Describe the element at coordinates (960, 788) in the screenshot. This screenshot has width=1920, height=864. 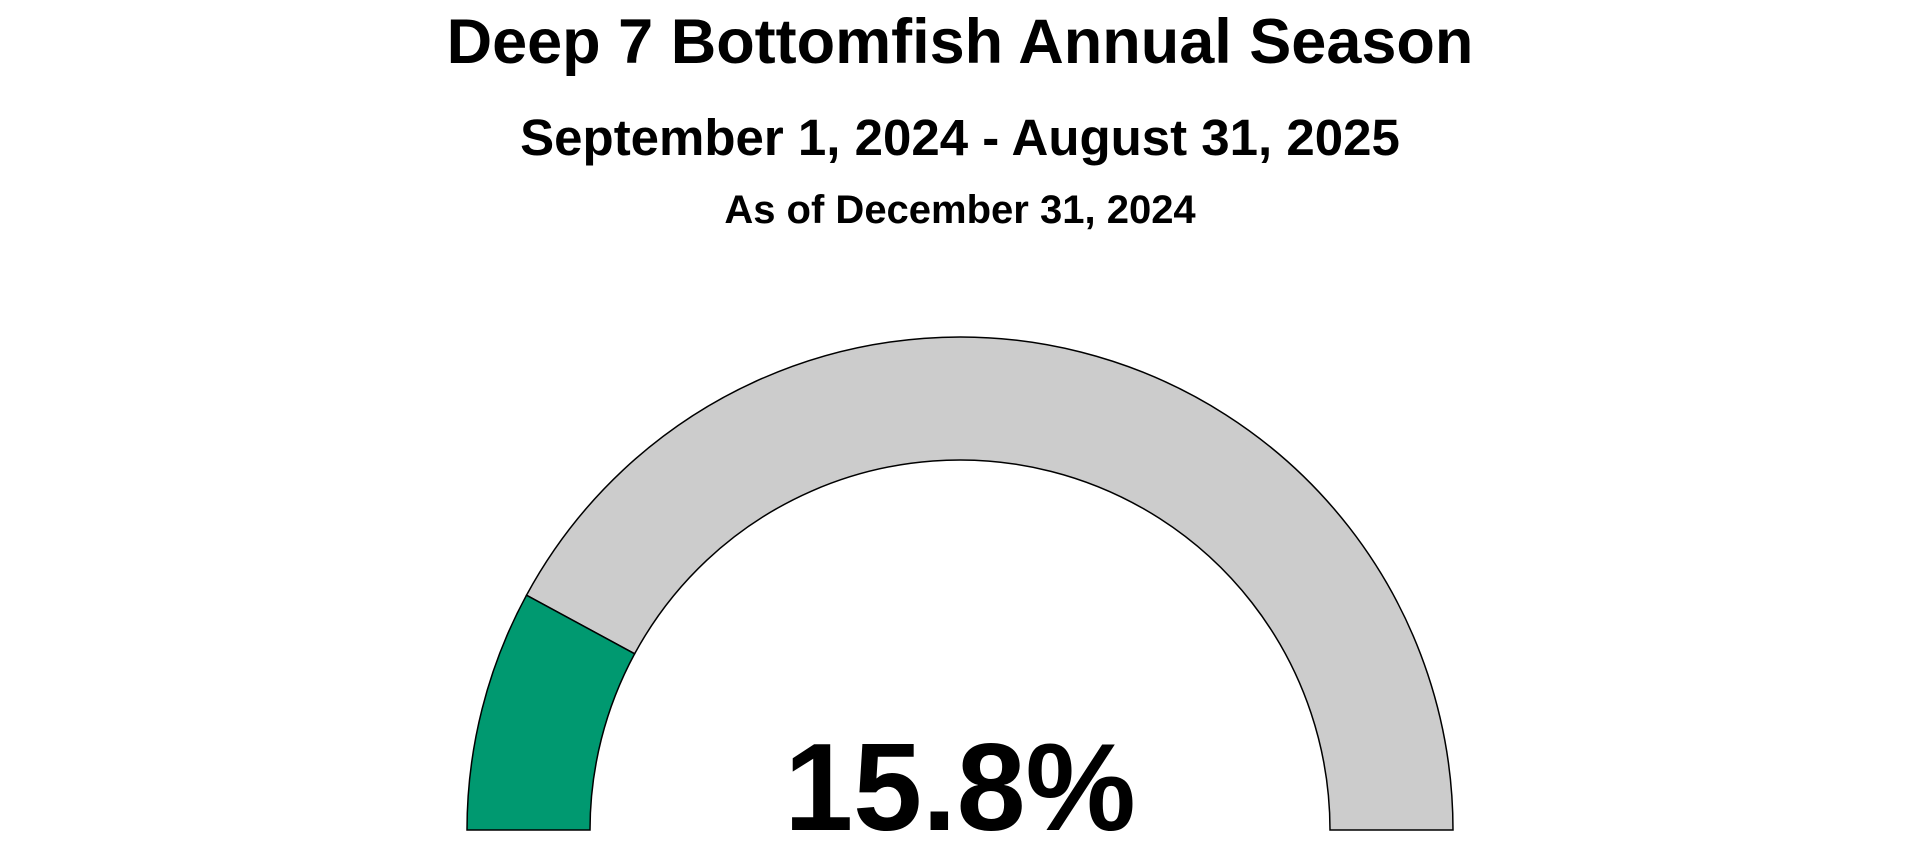
I see `gauge-value-label: 15.8%` at that location.